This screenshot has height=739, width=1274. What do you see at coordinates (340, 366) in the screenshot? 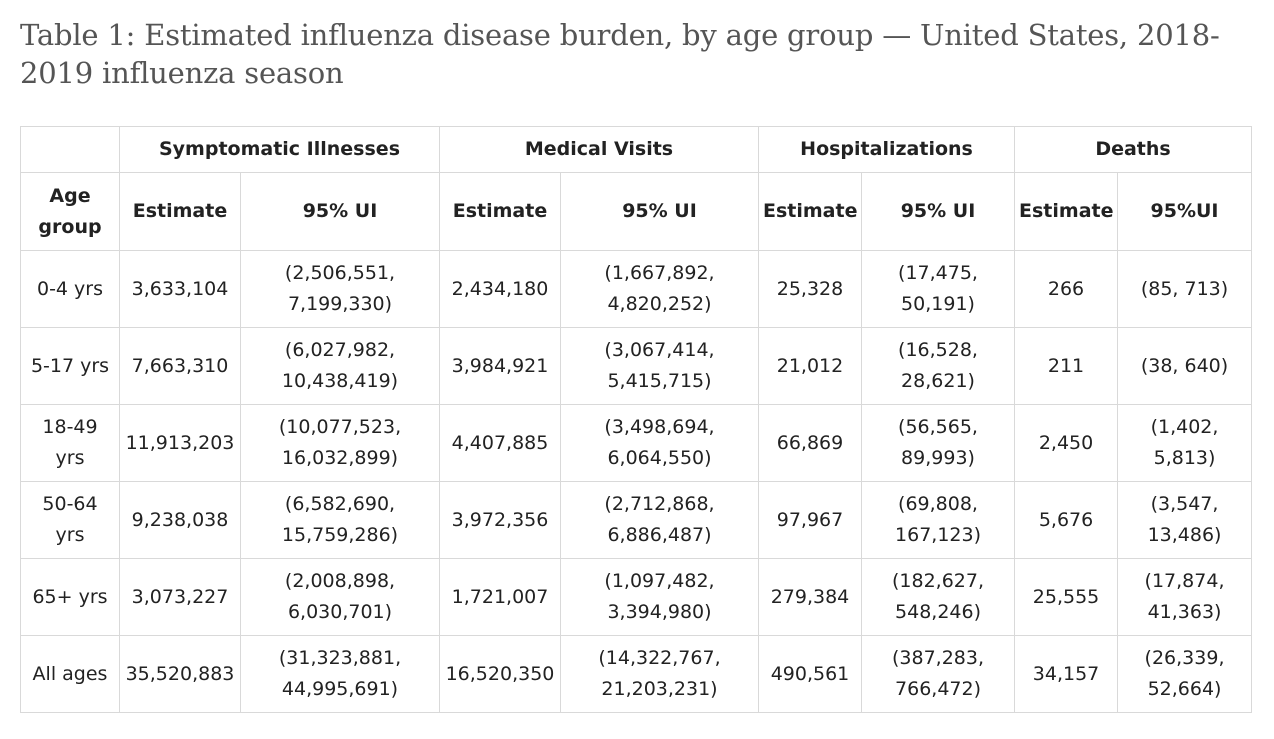
I see `illness-ui-cell: (6,027,982, 10,438,419)` at bounding box center [340, 366].